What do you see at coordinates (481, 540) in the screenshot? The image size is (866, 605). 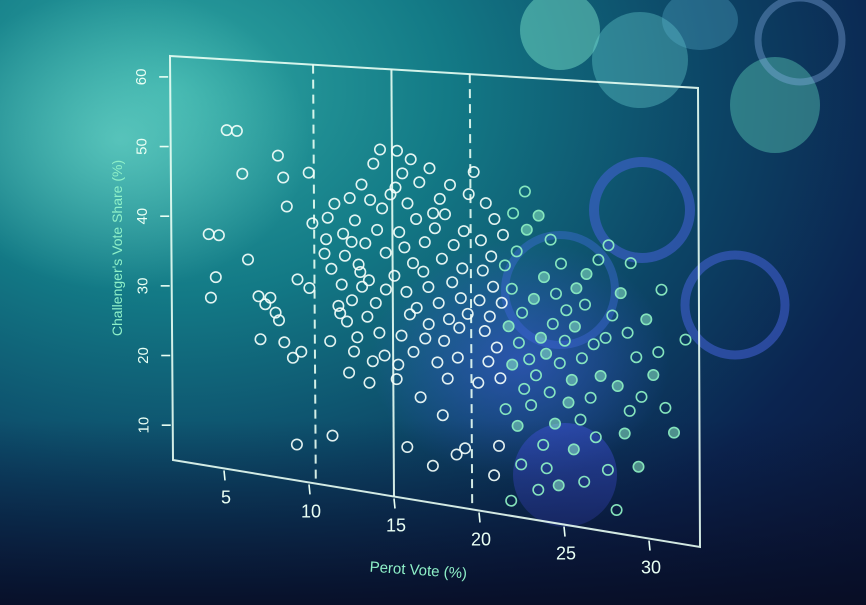 I see `x-tick-label: 20` at bounding box center [481, 540].